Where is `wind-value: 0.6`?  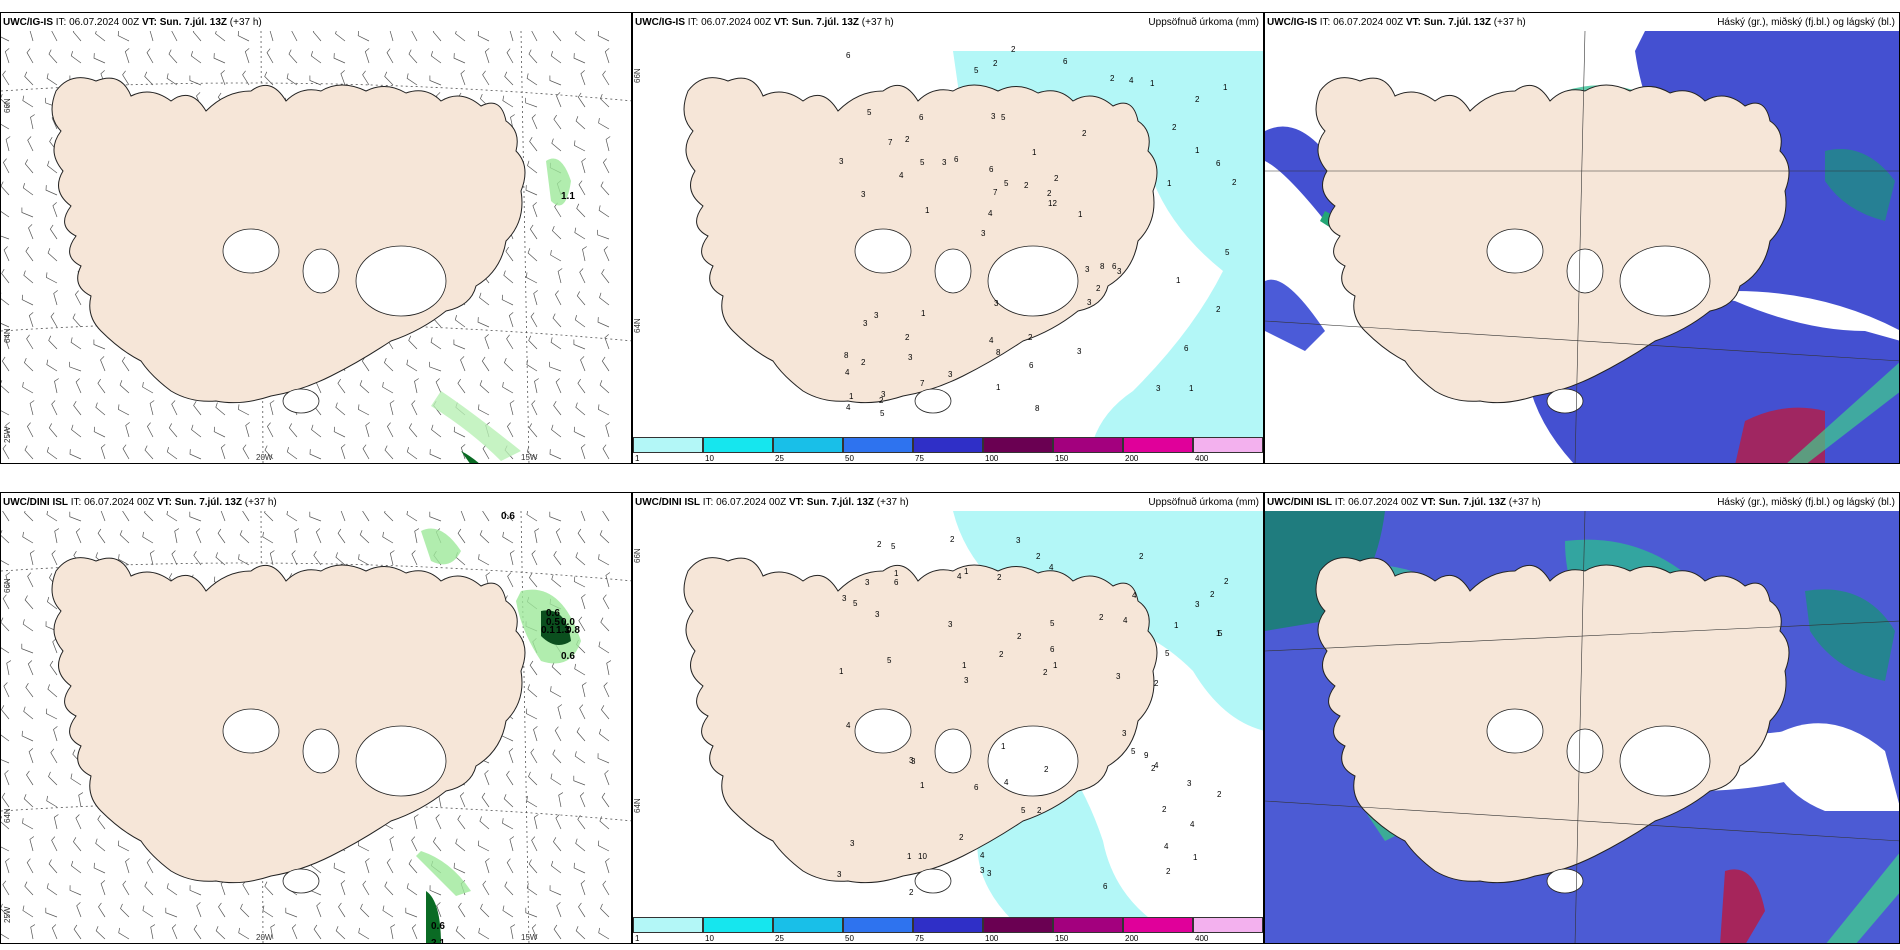
wind-value: 0.6 is located at coordinates (508, 516).